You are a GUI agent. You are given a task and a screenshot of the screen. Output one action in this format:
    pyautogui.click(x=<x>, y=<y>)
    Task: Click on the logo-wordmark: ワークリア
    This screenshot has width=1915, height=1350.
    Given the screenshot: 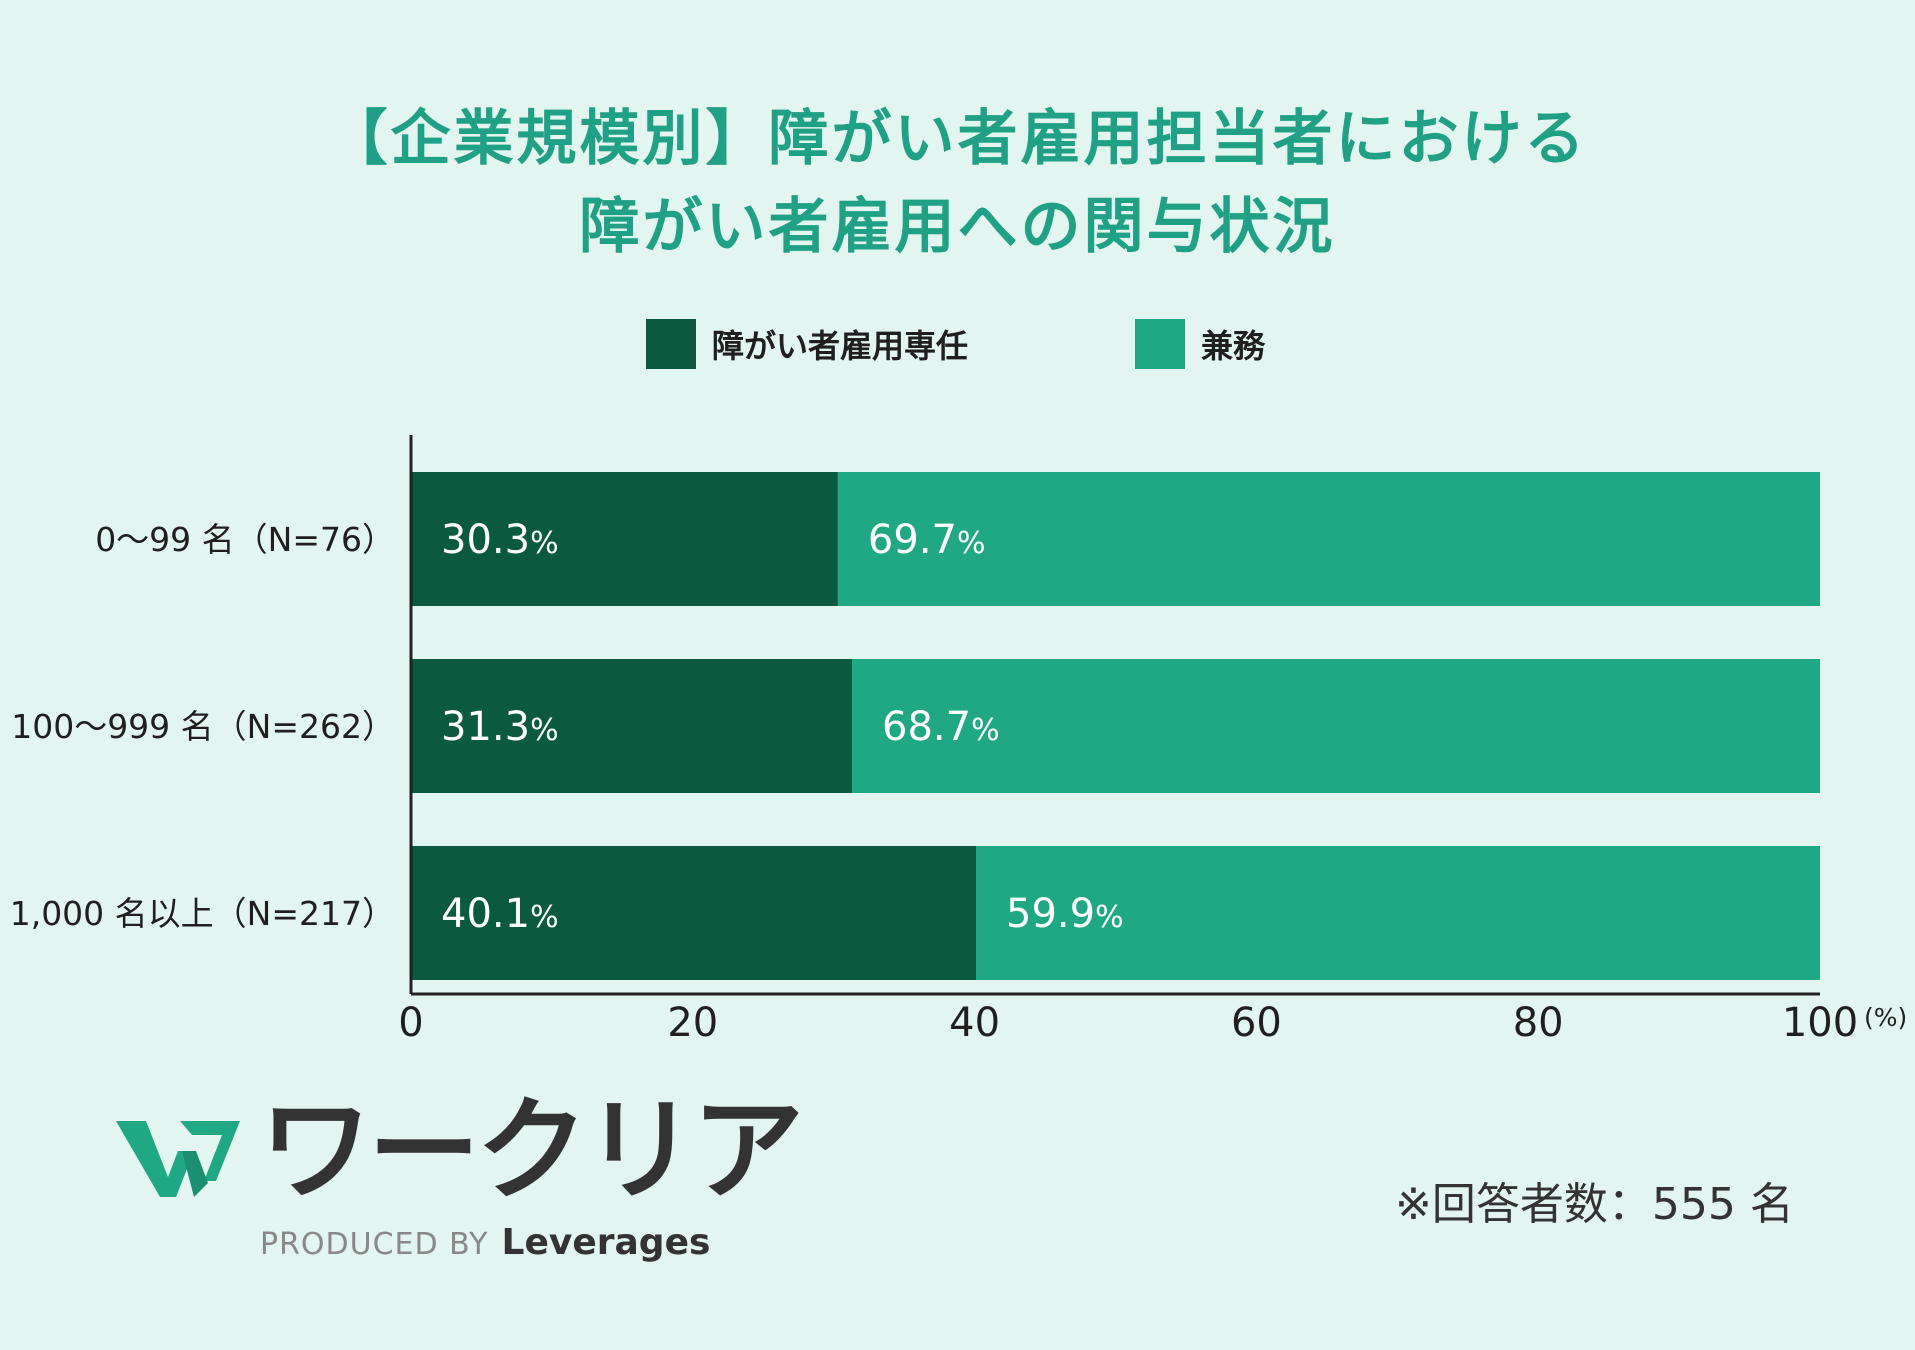 What is the action you would take?
    pyautogui.click(x=532, y=1151)
    